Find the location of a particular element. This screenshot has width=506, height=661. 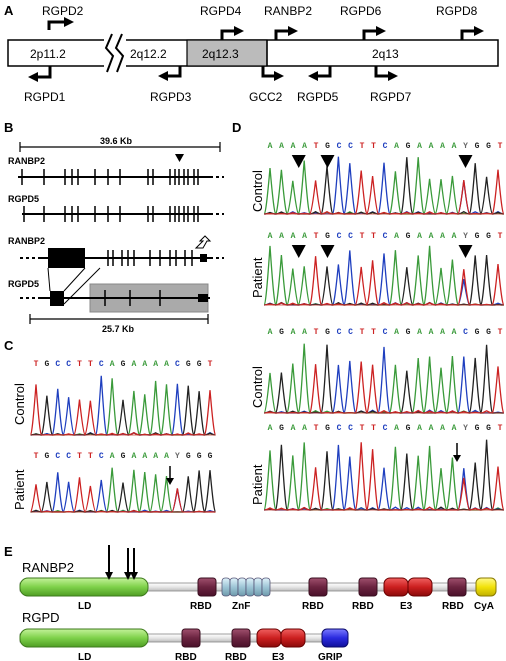

panel-label-e: E is located at coordinates (8, 551).